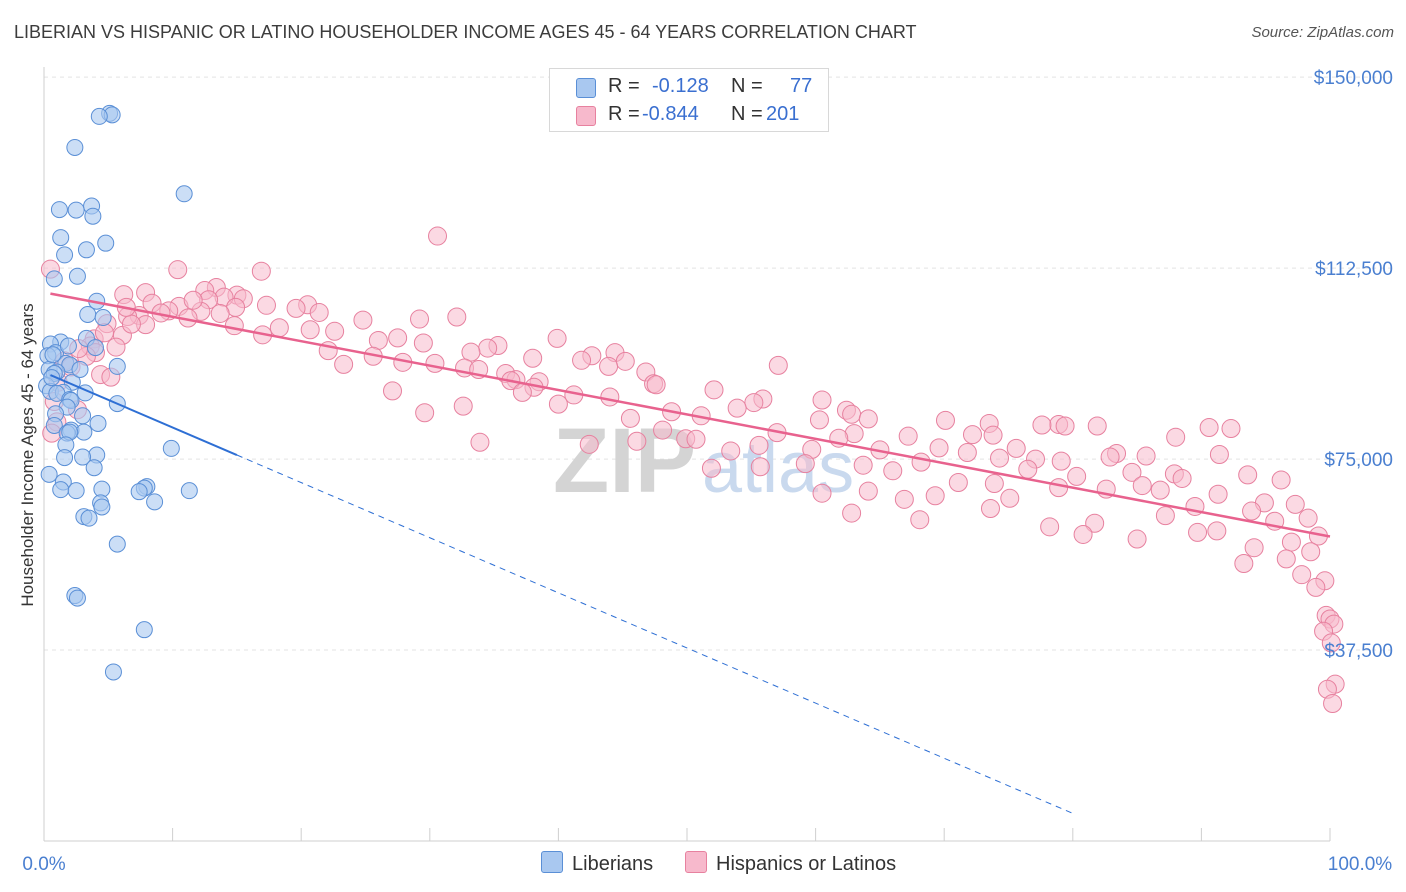  I want to click on legend-swatch-liberians, so click(586, 88).